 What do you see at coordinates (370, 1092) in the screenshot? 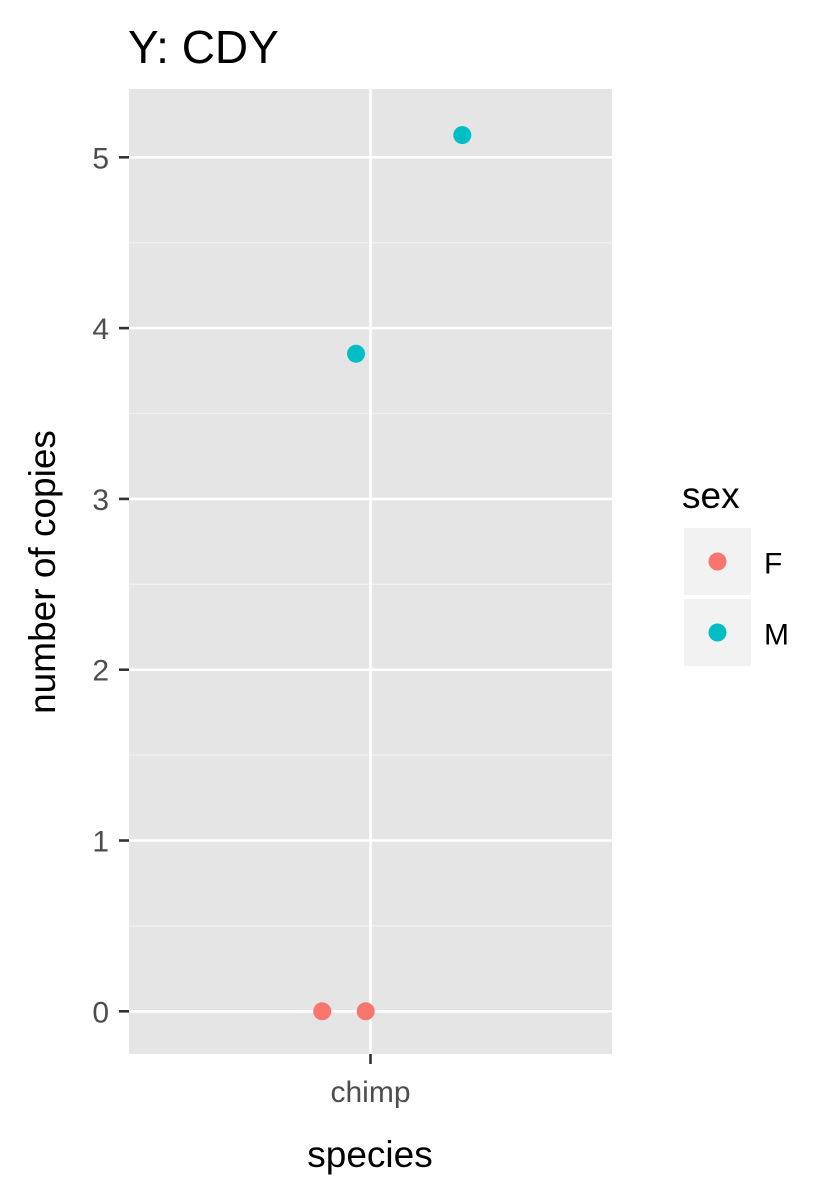
I see `x-tick-label: chimp` at bounding box center [370, 1092].